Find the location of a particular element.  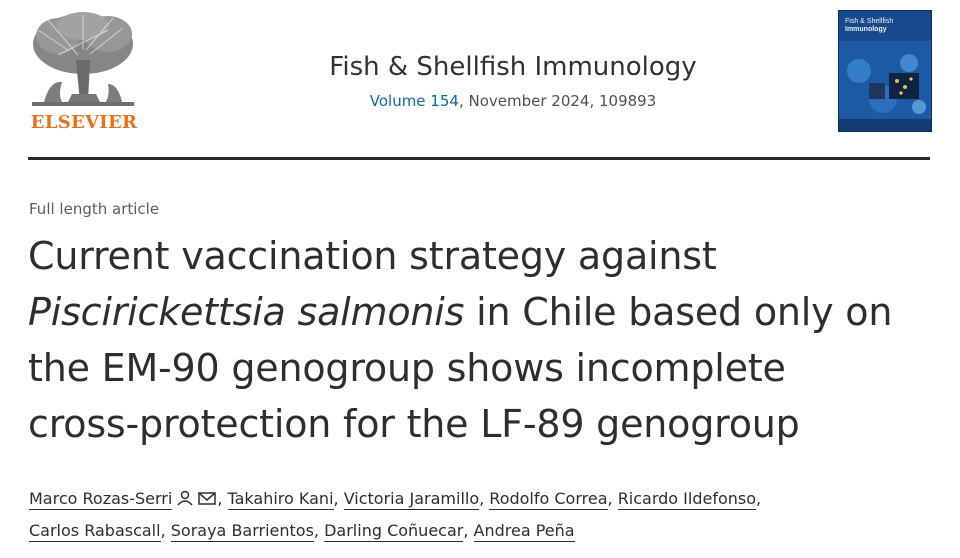

author-link: Andrea Peña is located at coordinates (524, 531).